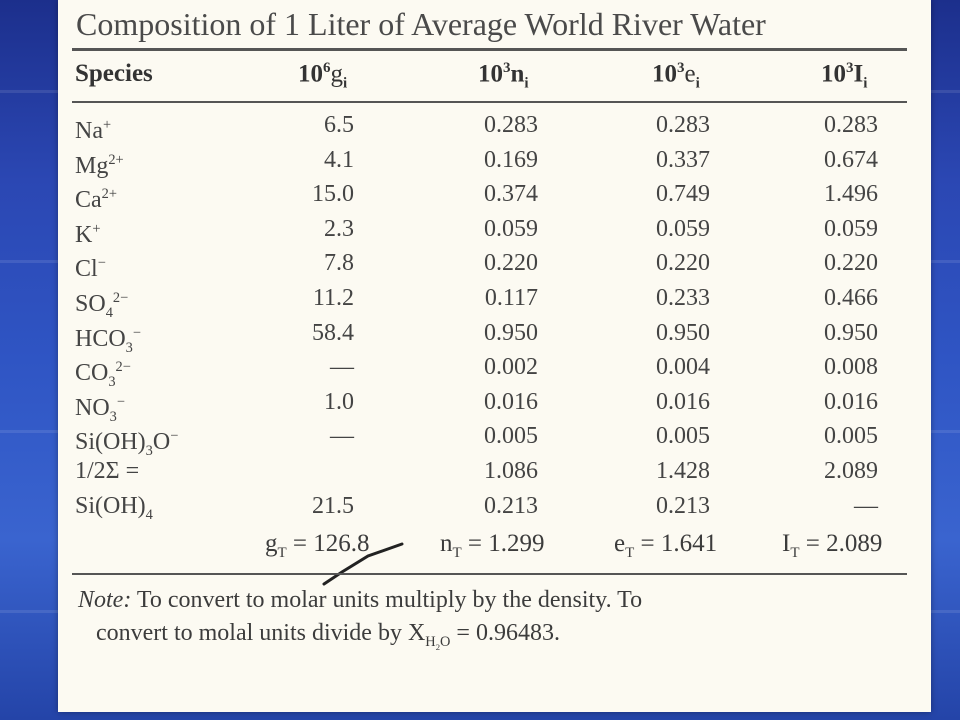 This screenshot has width=960, height=720. What do you see at coordinates (851, 228) in the screenshot?
I see `value-cell-i: 0.059` at bounding box center [851, 228].